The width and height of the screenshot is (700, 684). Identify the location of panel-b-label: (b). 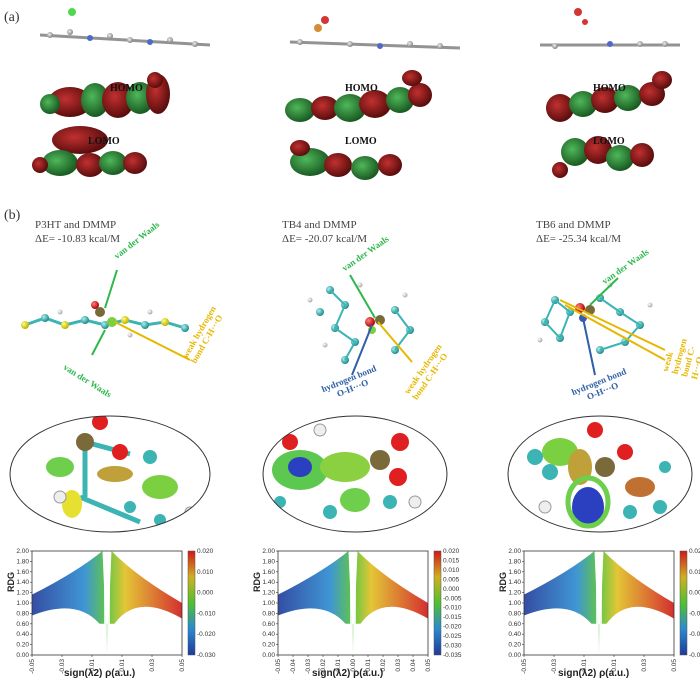
(12, 215).